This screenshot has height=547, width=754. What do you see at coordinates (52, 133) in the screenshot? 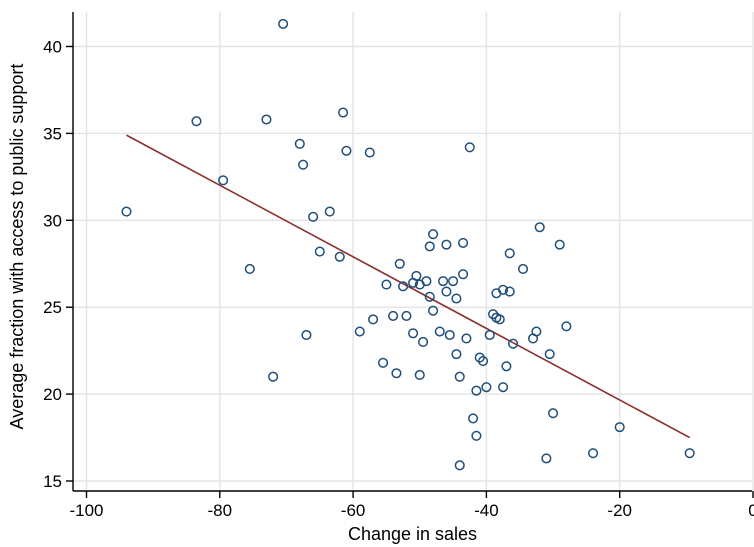
I see `y-tick-label: 35` at bounding box center [52, 133].